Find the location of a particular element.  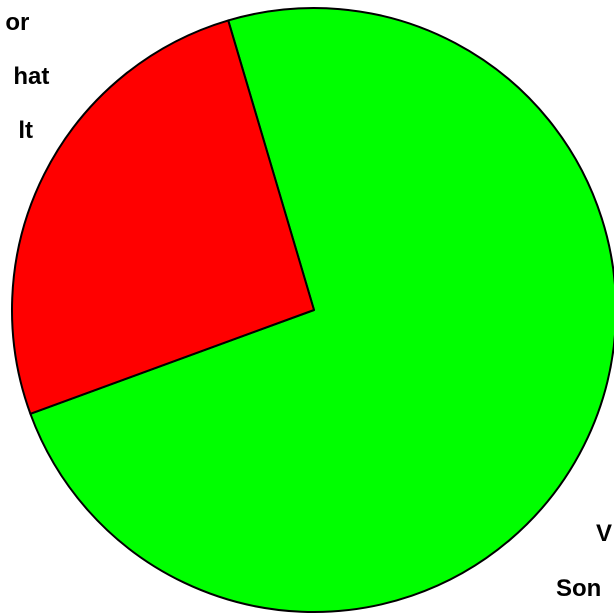

slice-label-green: V Son is located at coordinates (585, 561).